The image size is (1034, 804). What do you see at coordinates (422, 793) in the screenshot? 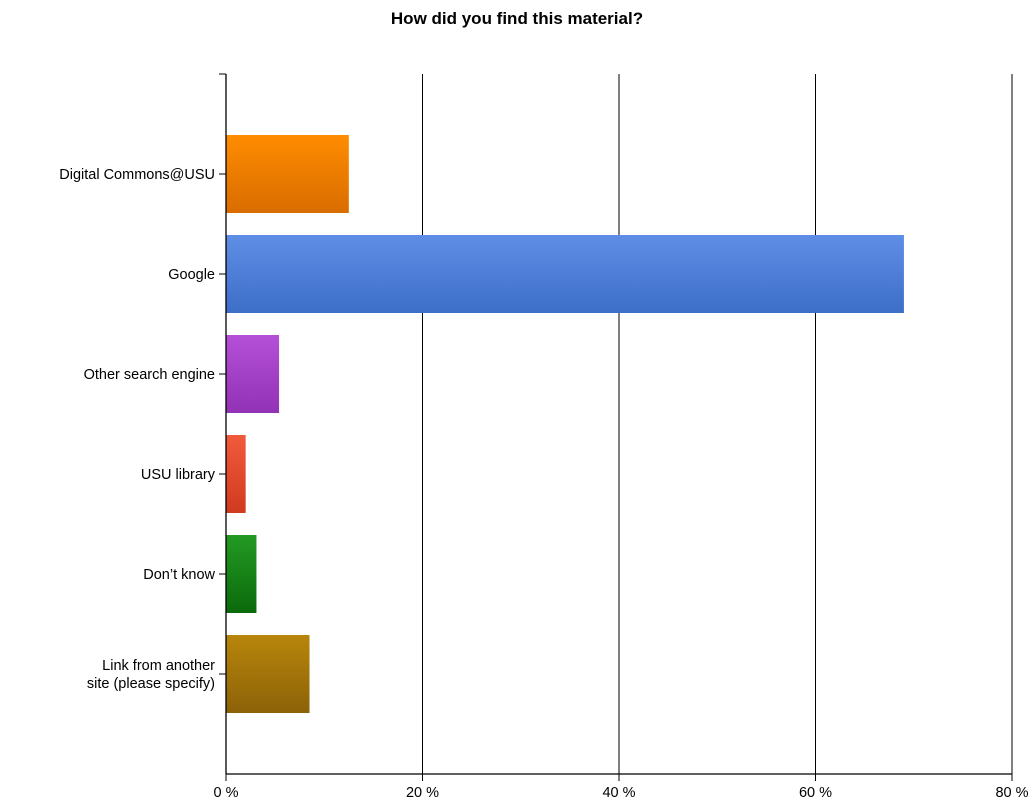
I see `x-tick-label: 20 %` at bounding box center [422, 793].